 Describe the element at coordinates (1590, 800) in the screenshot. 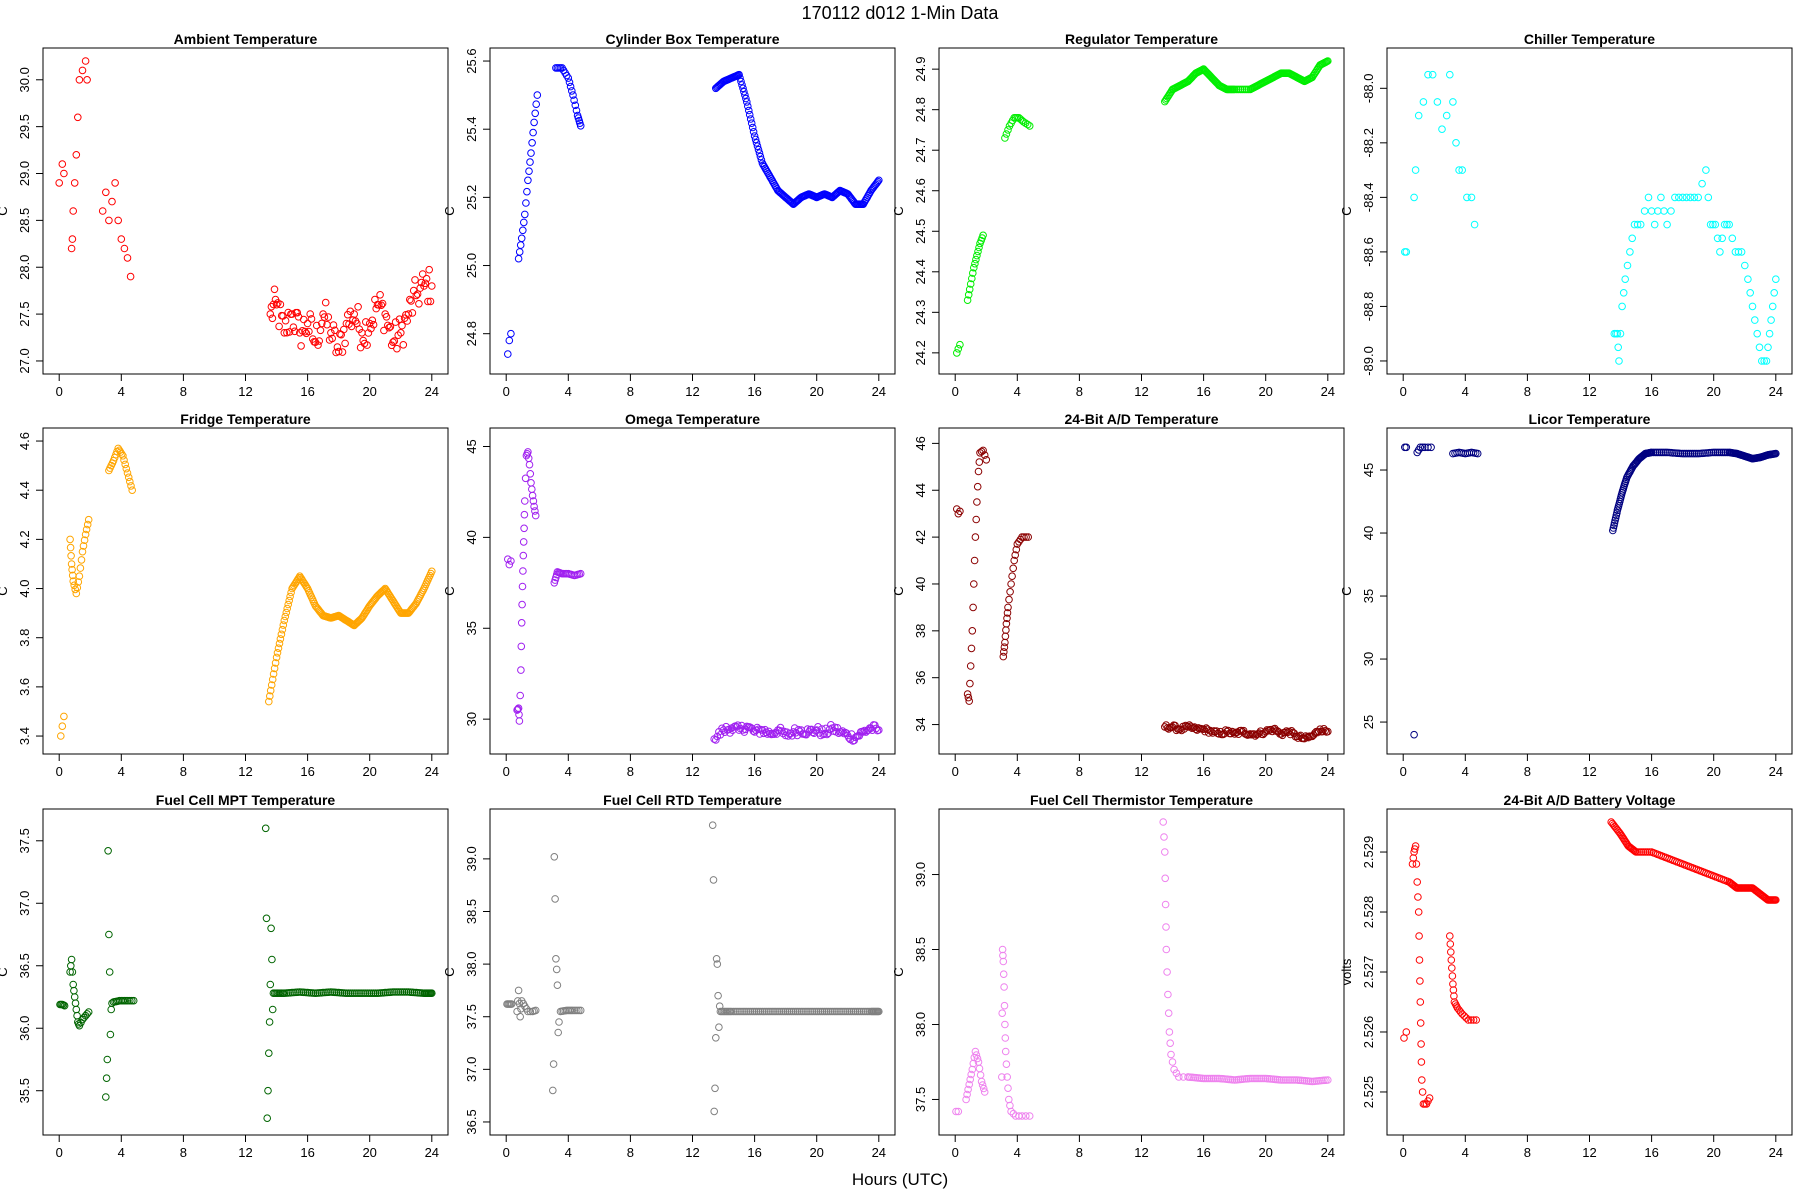

I see `panel-title: 24-Bit A/D Battery Voltage` at that location.